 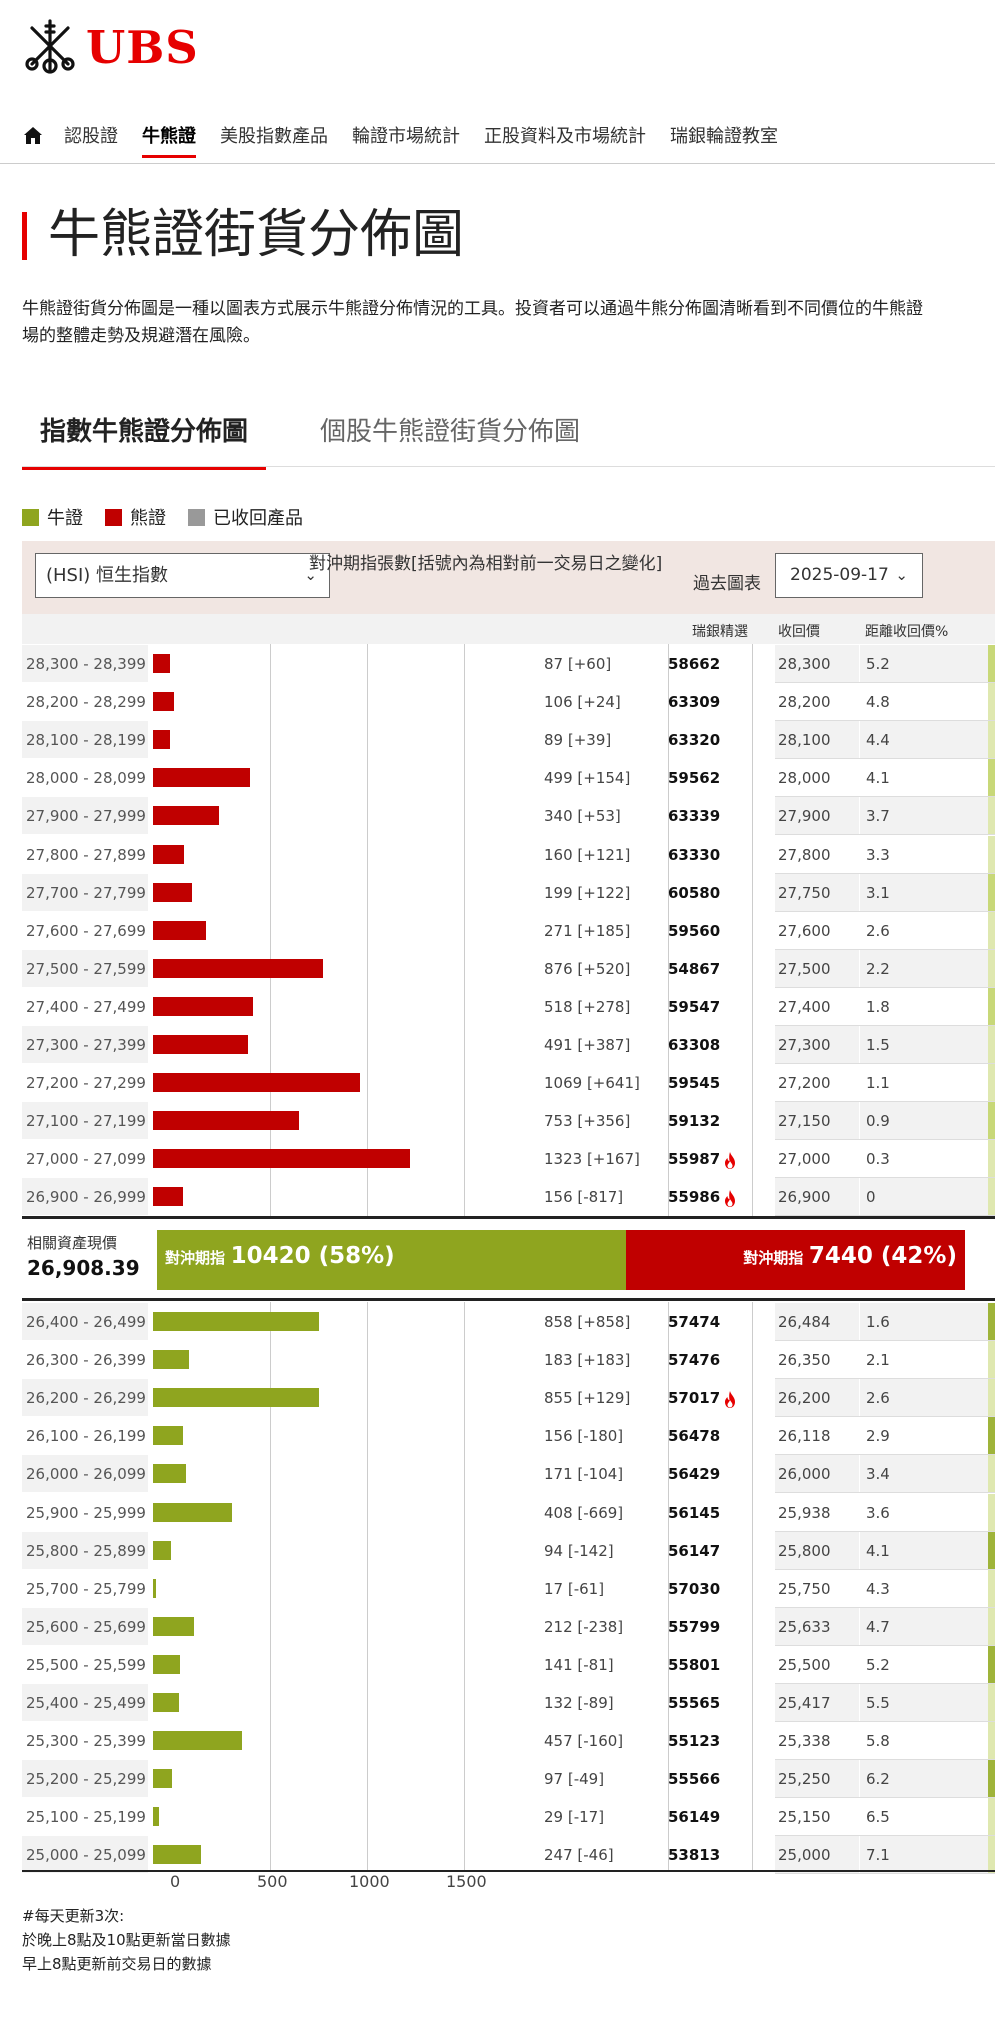 What do you see at coordinates (804, 1006) in the screenshot?
I see `recall-price: 27,400` at bounding box center [804, 1006].